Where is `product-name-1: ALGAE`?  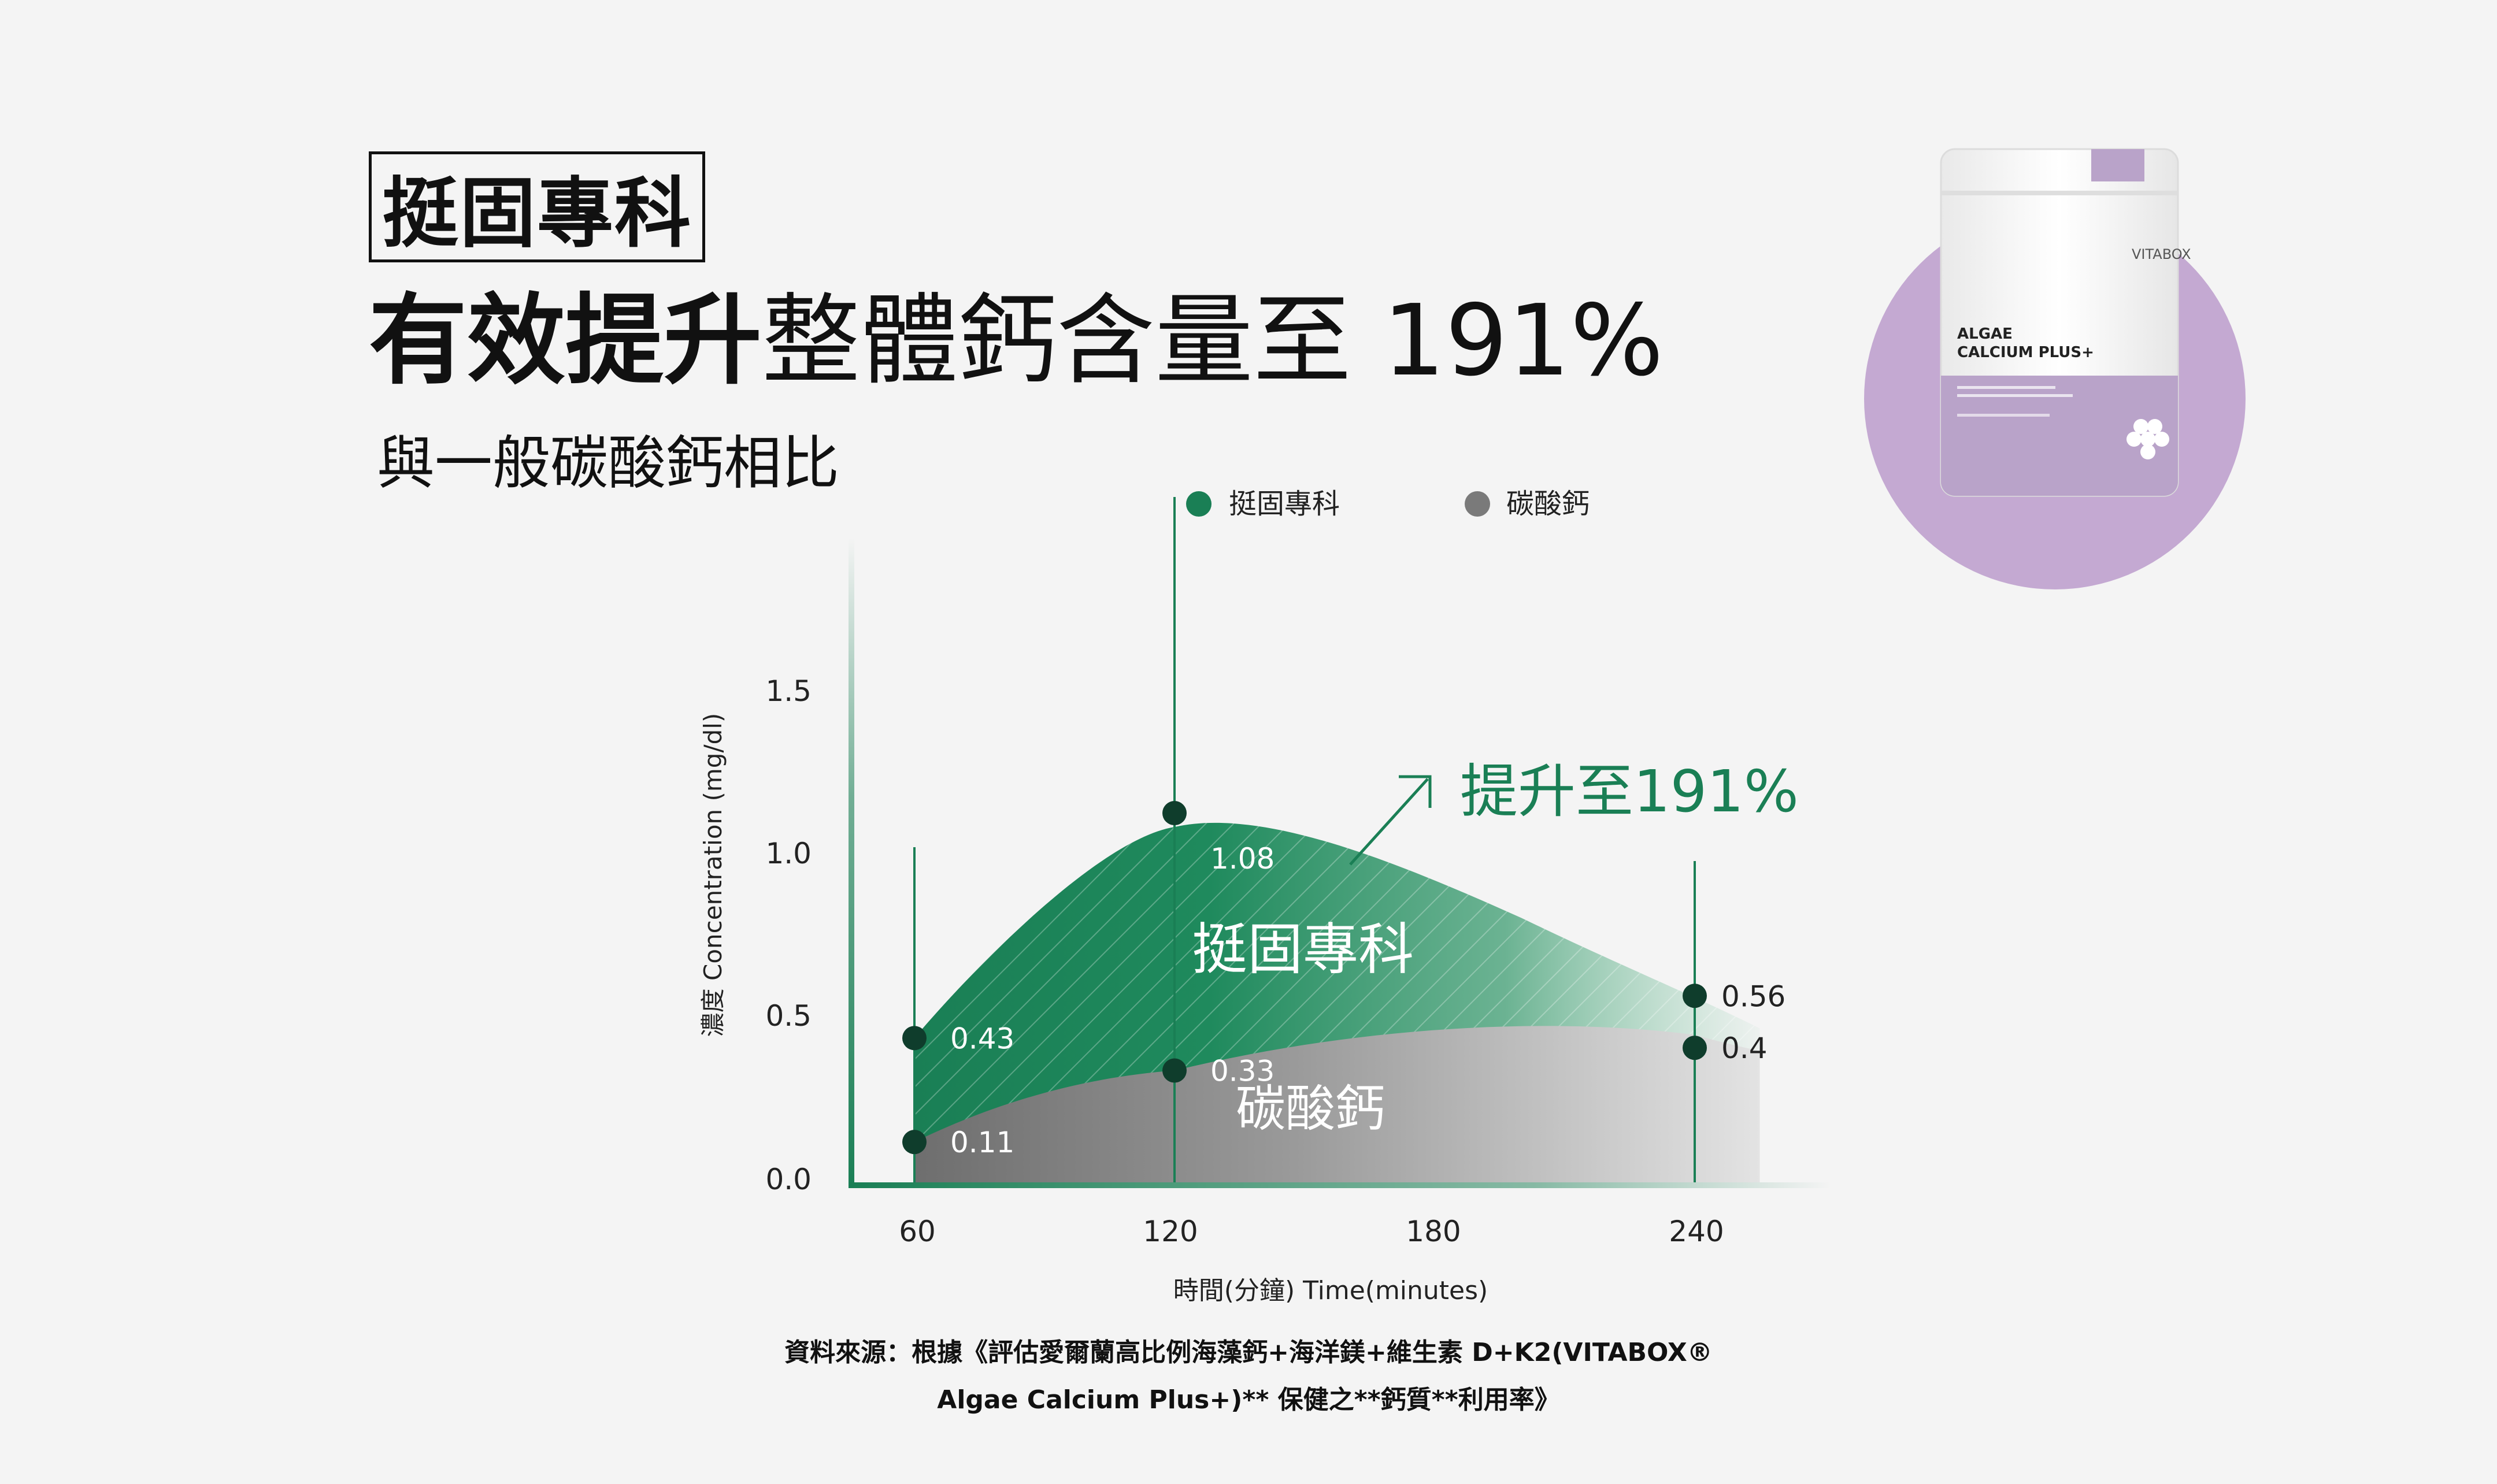 product-name-1: ALGAE is located at coordinates (1985, 334).